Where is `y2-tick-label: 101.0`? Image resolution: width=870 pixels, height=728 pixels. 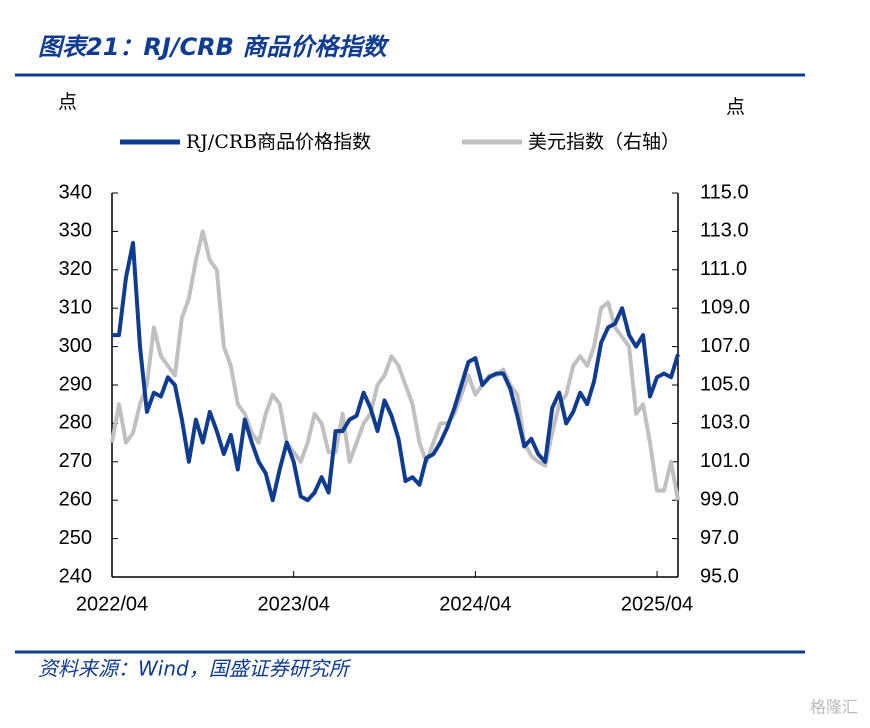
y2-tick-label: 101.0 is located at coordinates (725, 461).